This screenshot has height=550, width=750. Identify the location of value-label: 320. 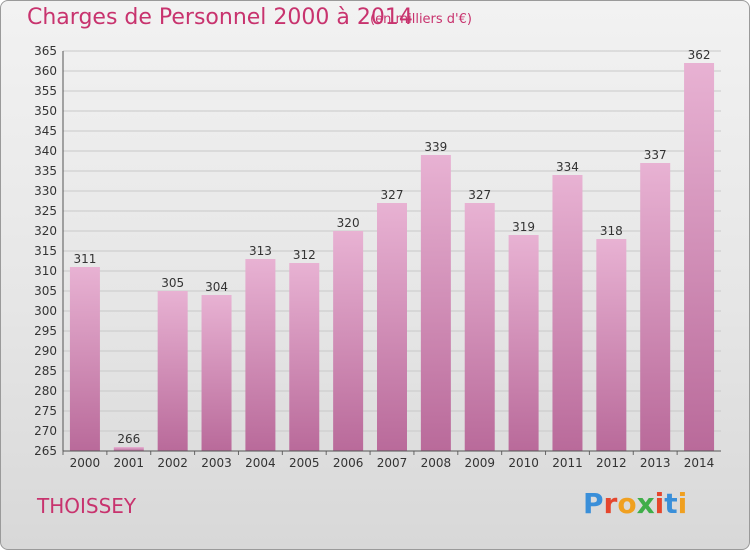
(348, 223).